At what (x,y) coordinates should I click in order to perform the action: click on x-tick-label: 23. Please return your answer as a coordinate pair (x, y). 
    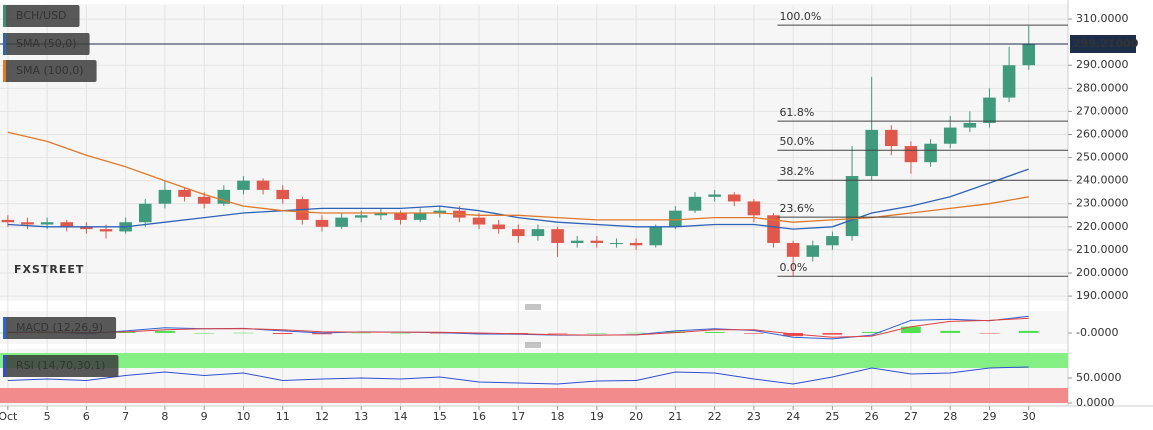
    Looking at the image, I should click on (754, 416).